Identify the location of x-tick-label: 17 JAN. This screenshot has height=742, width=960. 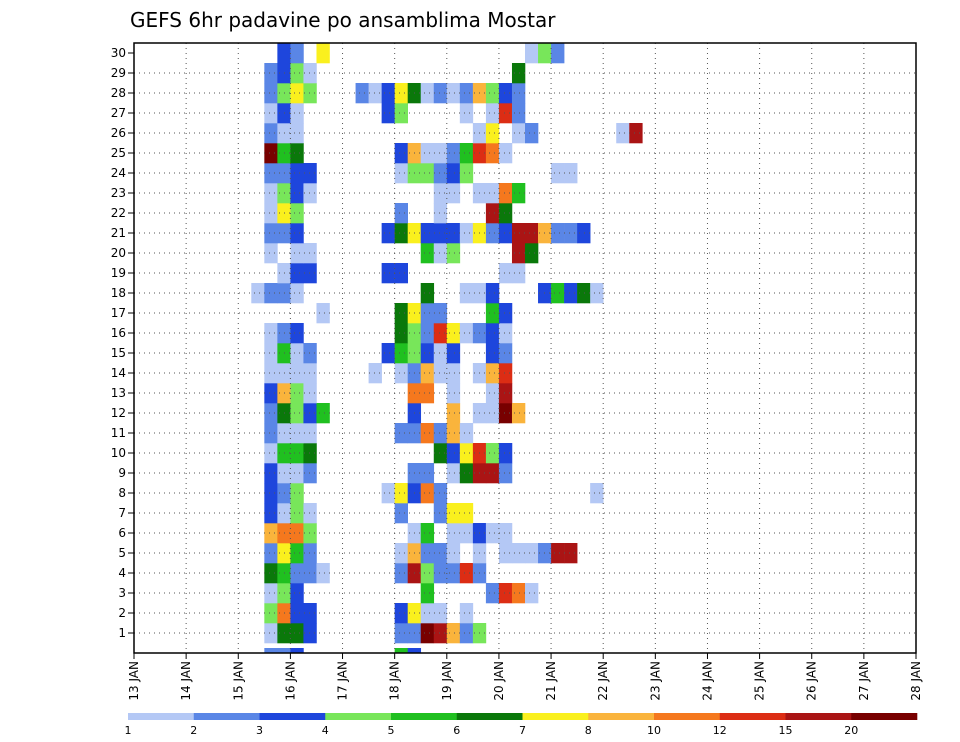
(343, 681).